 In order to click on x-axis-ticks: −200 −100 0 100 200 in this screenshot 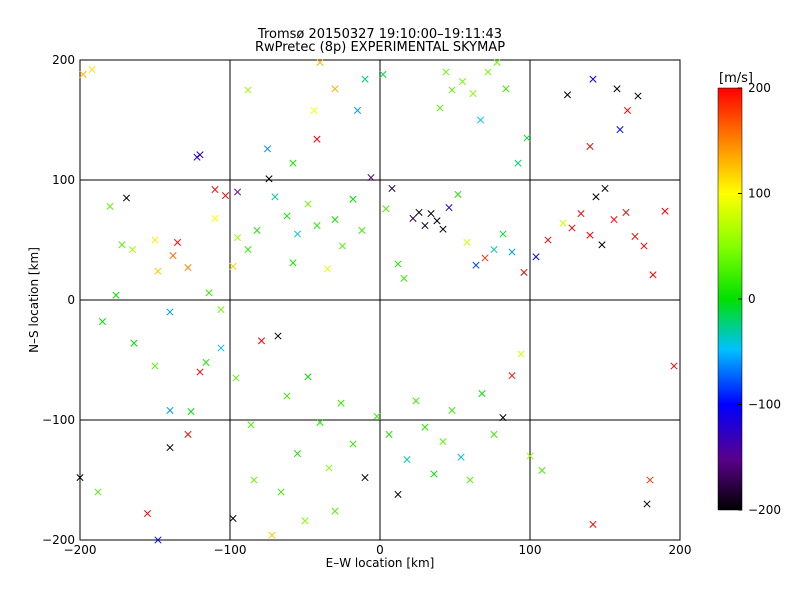, I will do `click(377, 545)`.